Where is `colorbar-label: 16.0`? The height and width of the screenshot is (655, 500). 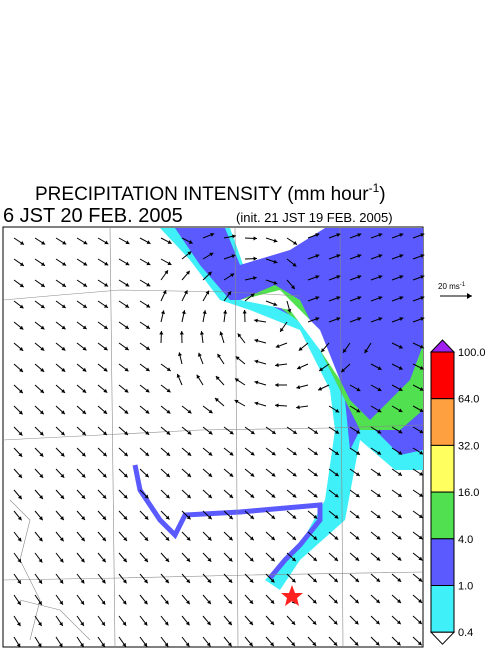
colorbar-label: 16.0 is located at coordinates (468, 493).